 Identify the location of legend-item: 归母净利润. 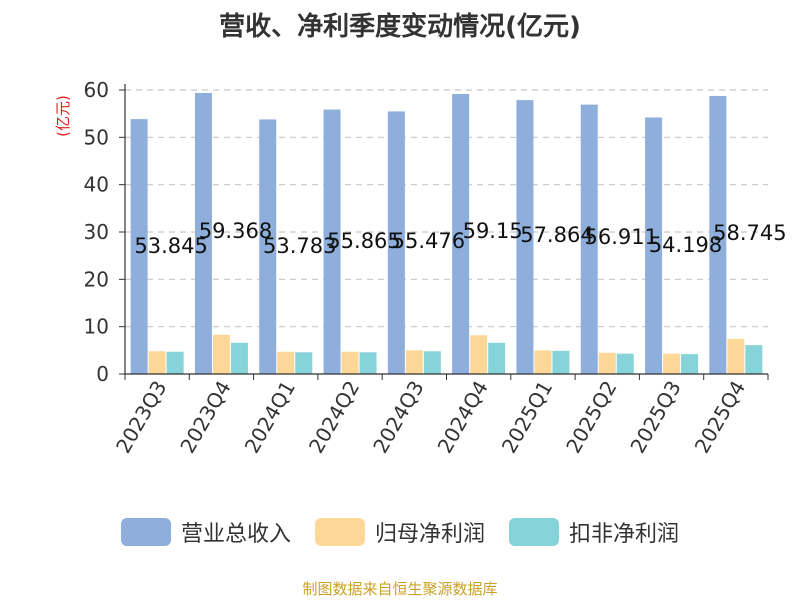
(399, 532).